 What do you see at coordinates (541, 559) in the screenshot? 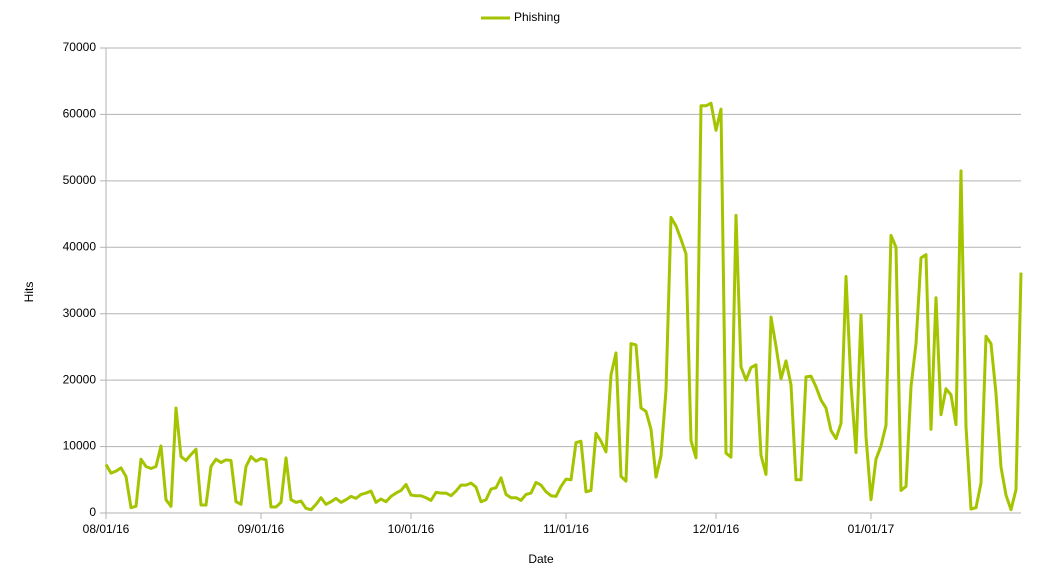
I see `x-axis-title: Date` at bounding box center [541, 559].